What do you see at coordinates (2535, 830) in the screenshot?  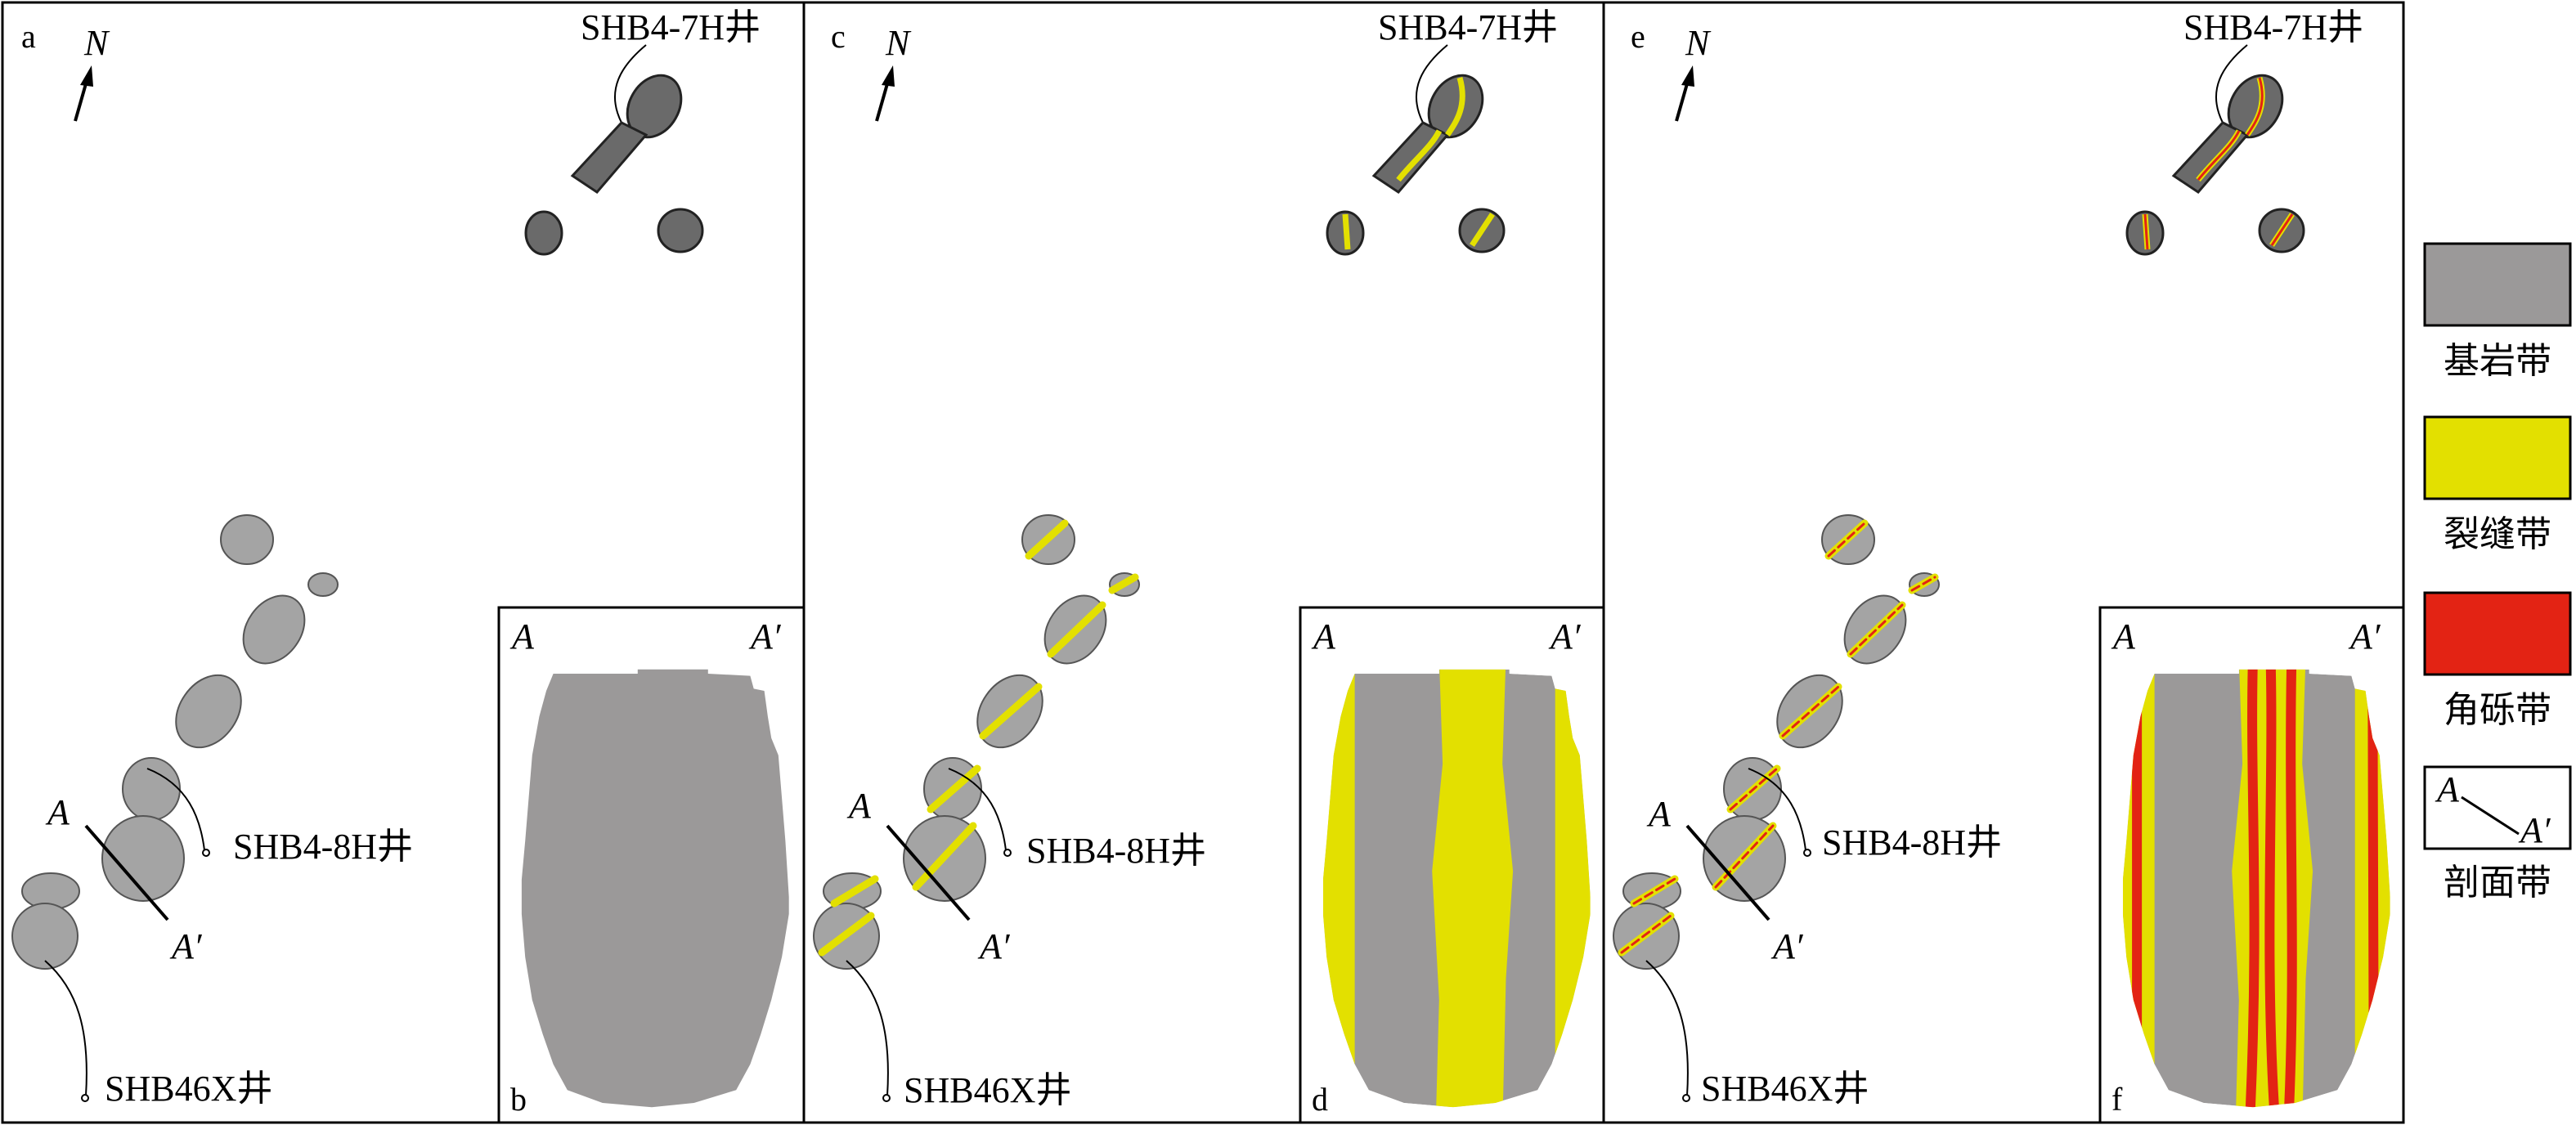 I see `legend-section-a-prime: A′` at bounding box center [2535, 830].